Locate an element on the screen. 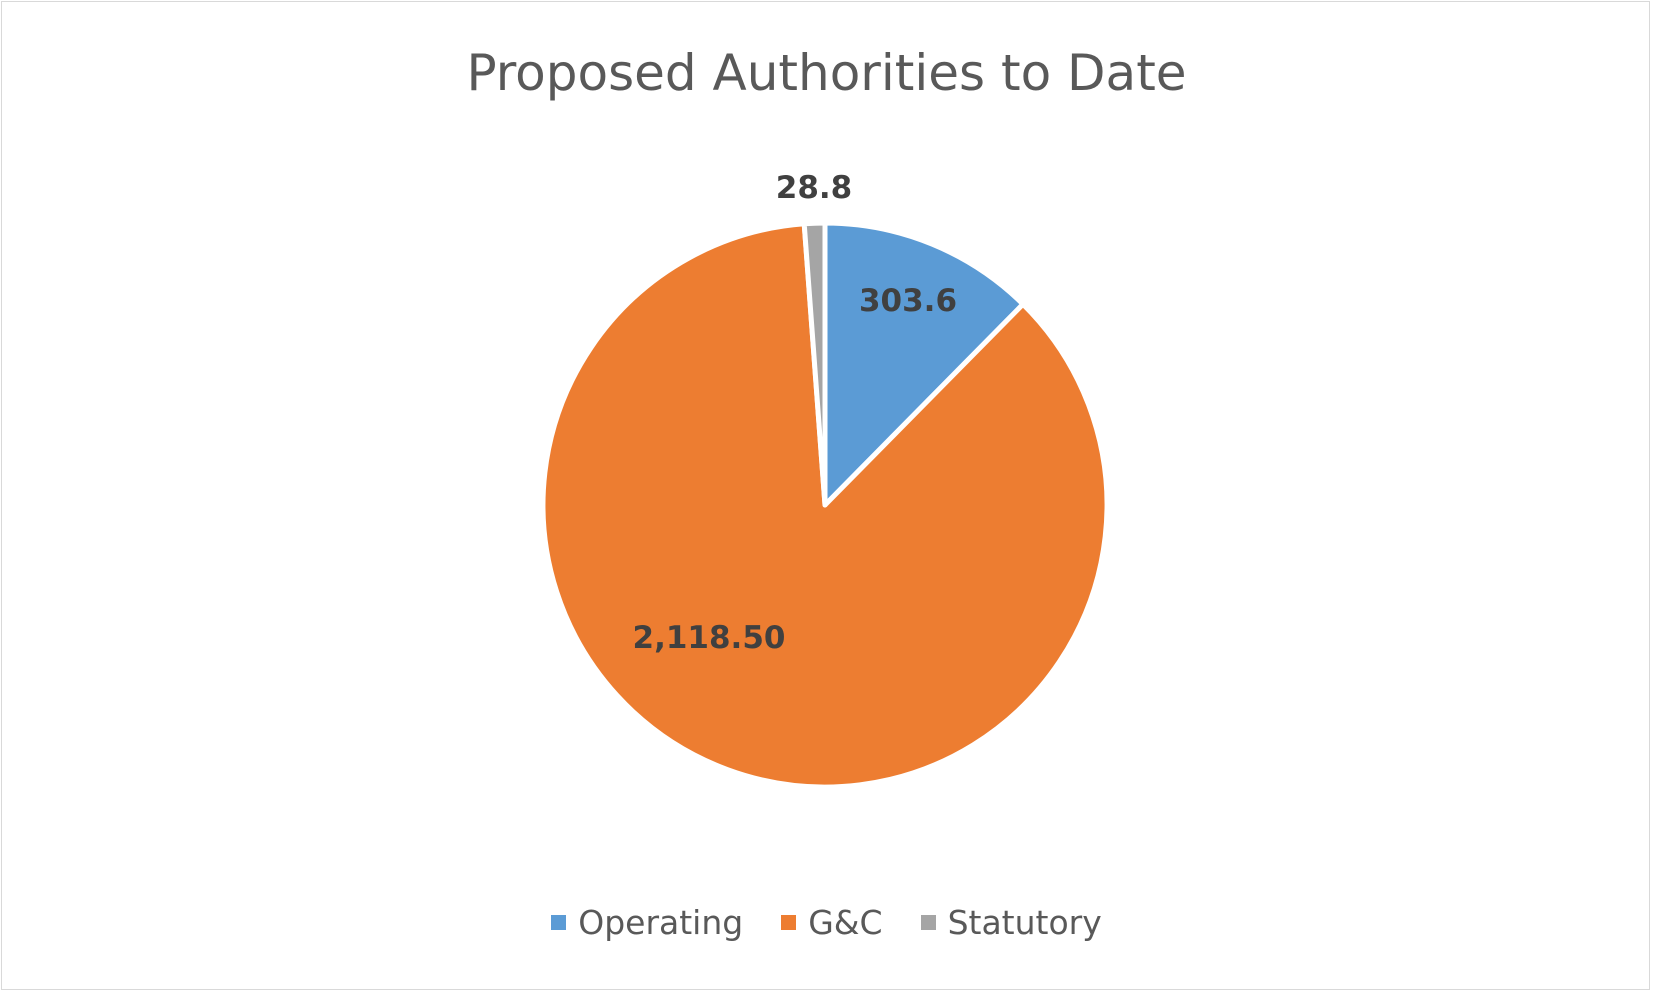 The image size is (1653, 993). legend: Operating G&C Statutory is located at coordinates (826, 922).